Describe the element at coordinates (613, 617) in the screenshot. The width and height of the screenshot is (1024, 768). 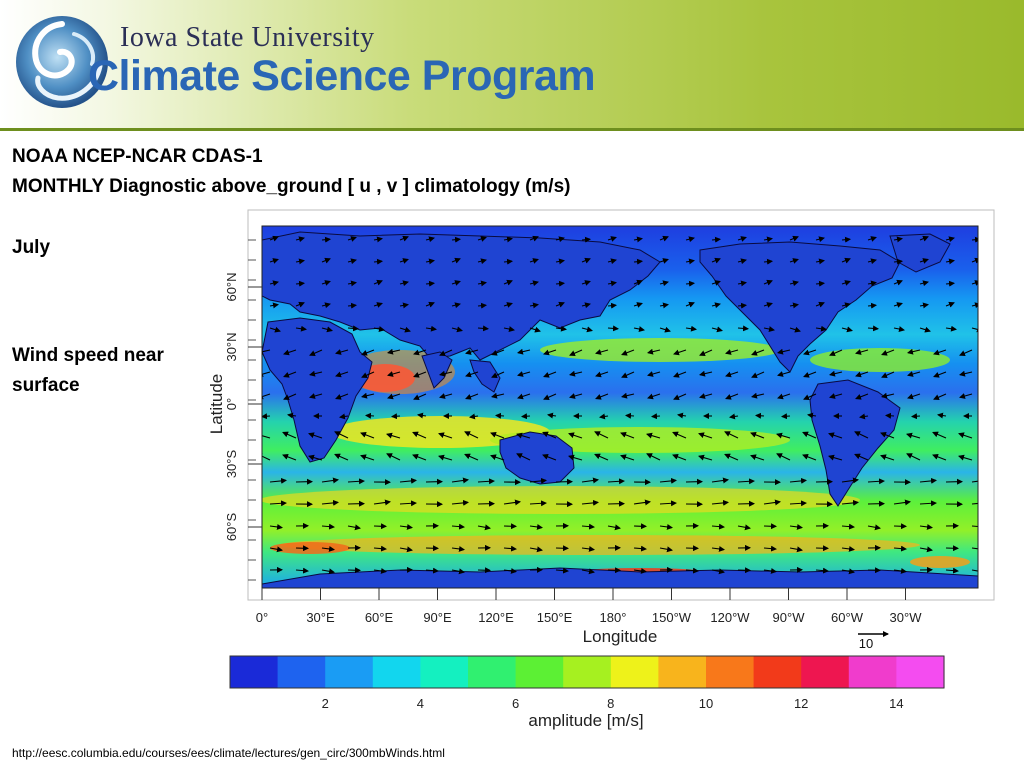
I see `longitude-tick-label: 180°` at that location.